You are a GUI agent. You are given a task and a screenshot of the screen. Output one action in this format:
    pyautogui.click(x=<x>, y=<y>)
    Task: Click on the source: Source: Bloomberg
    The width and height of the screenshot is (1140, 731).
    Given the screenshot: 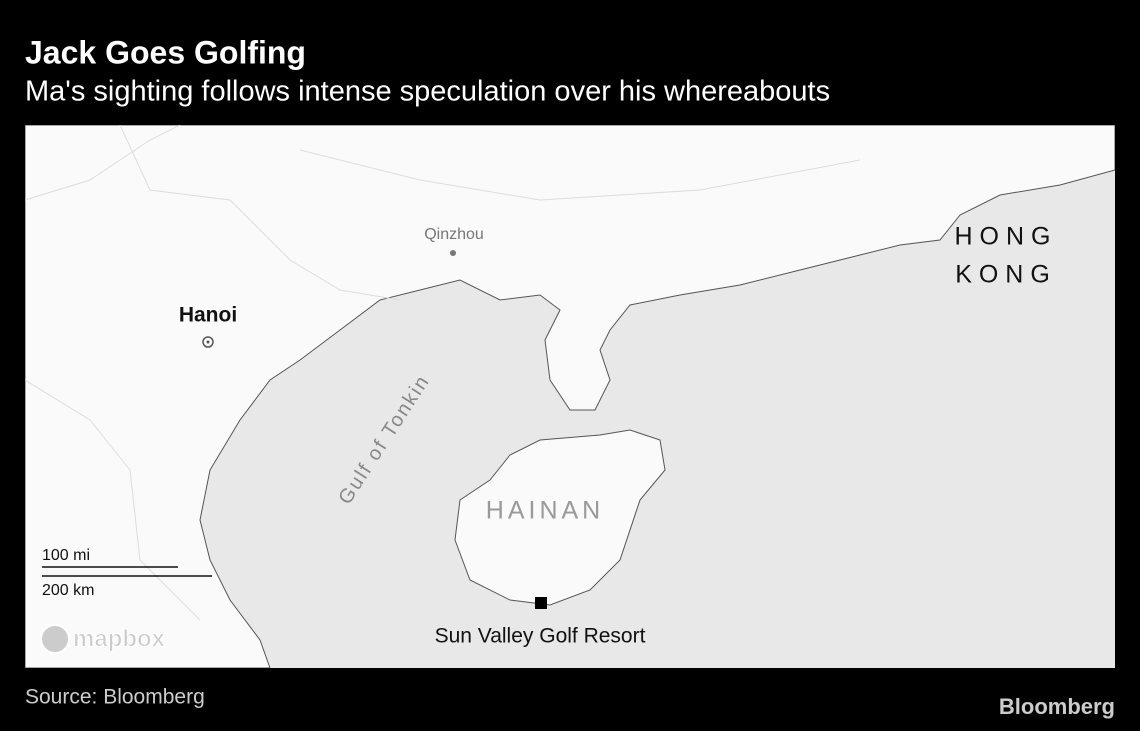 What is the action you would take?
    pyautogui.click(x=115, y=697)
    